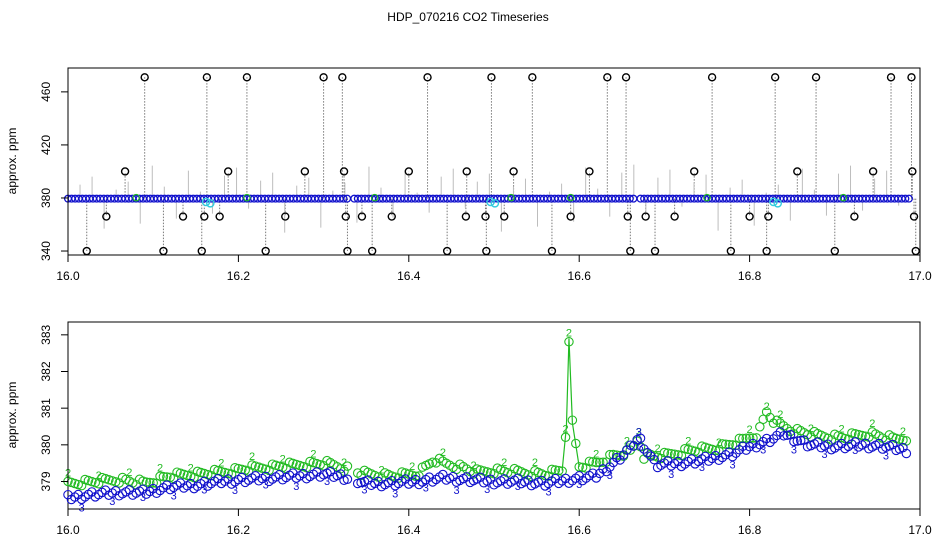 This screenshot has height=540, width=936. Describe the element at coordinates (68, 276) in the screenshot. I see `top-x-tick-label: 16.0` at that location.